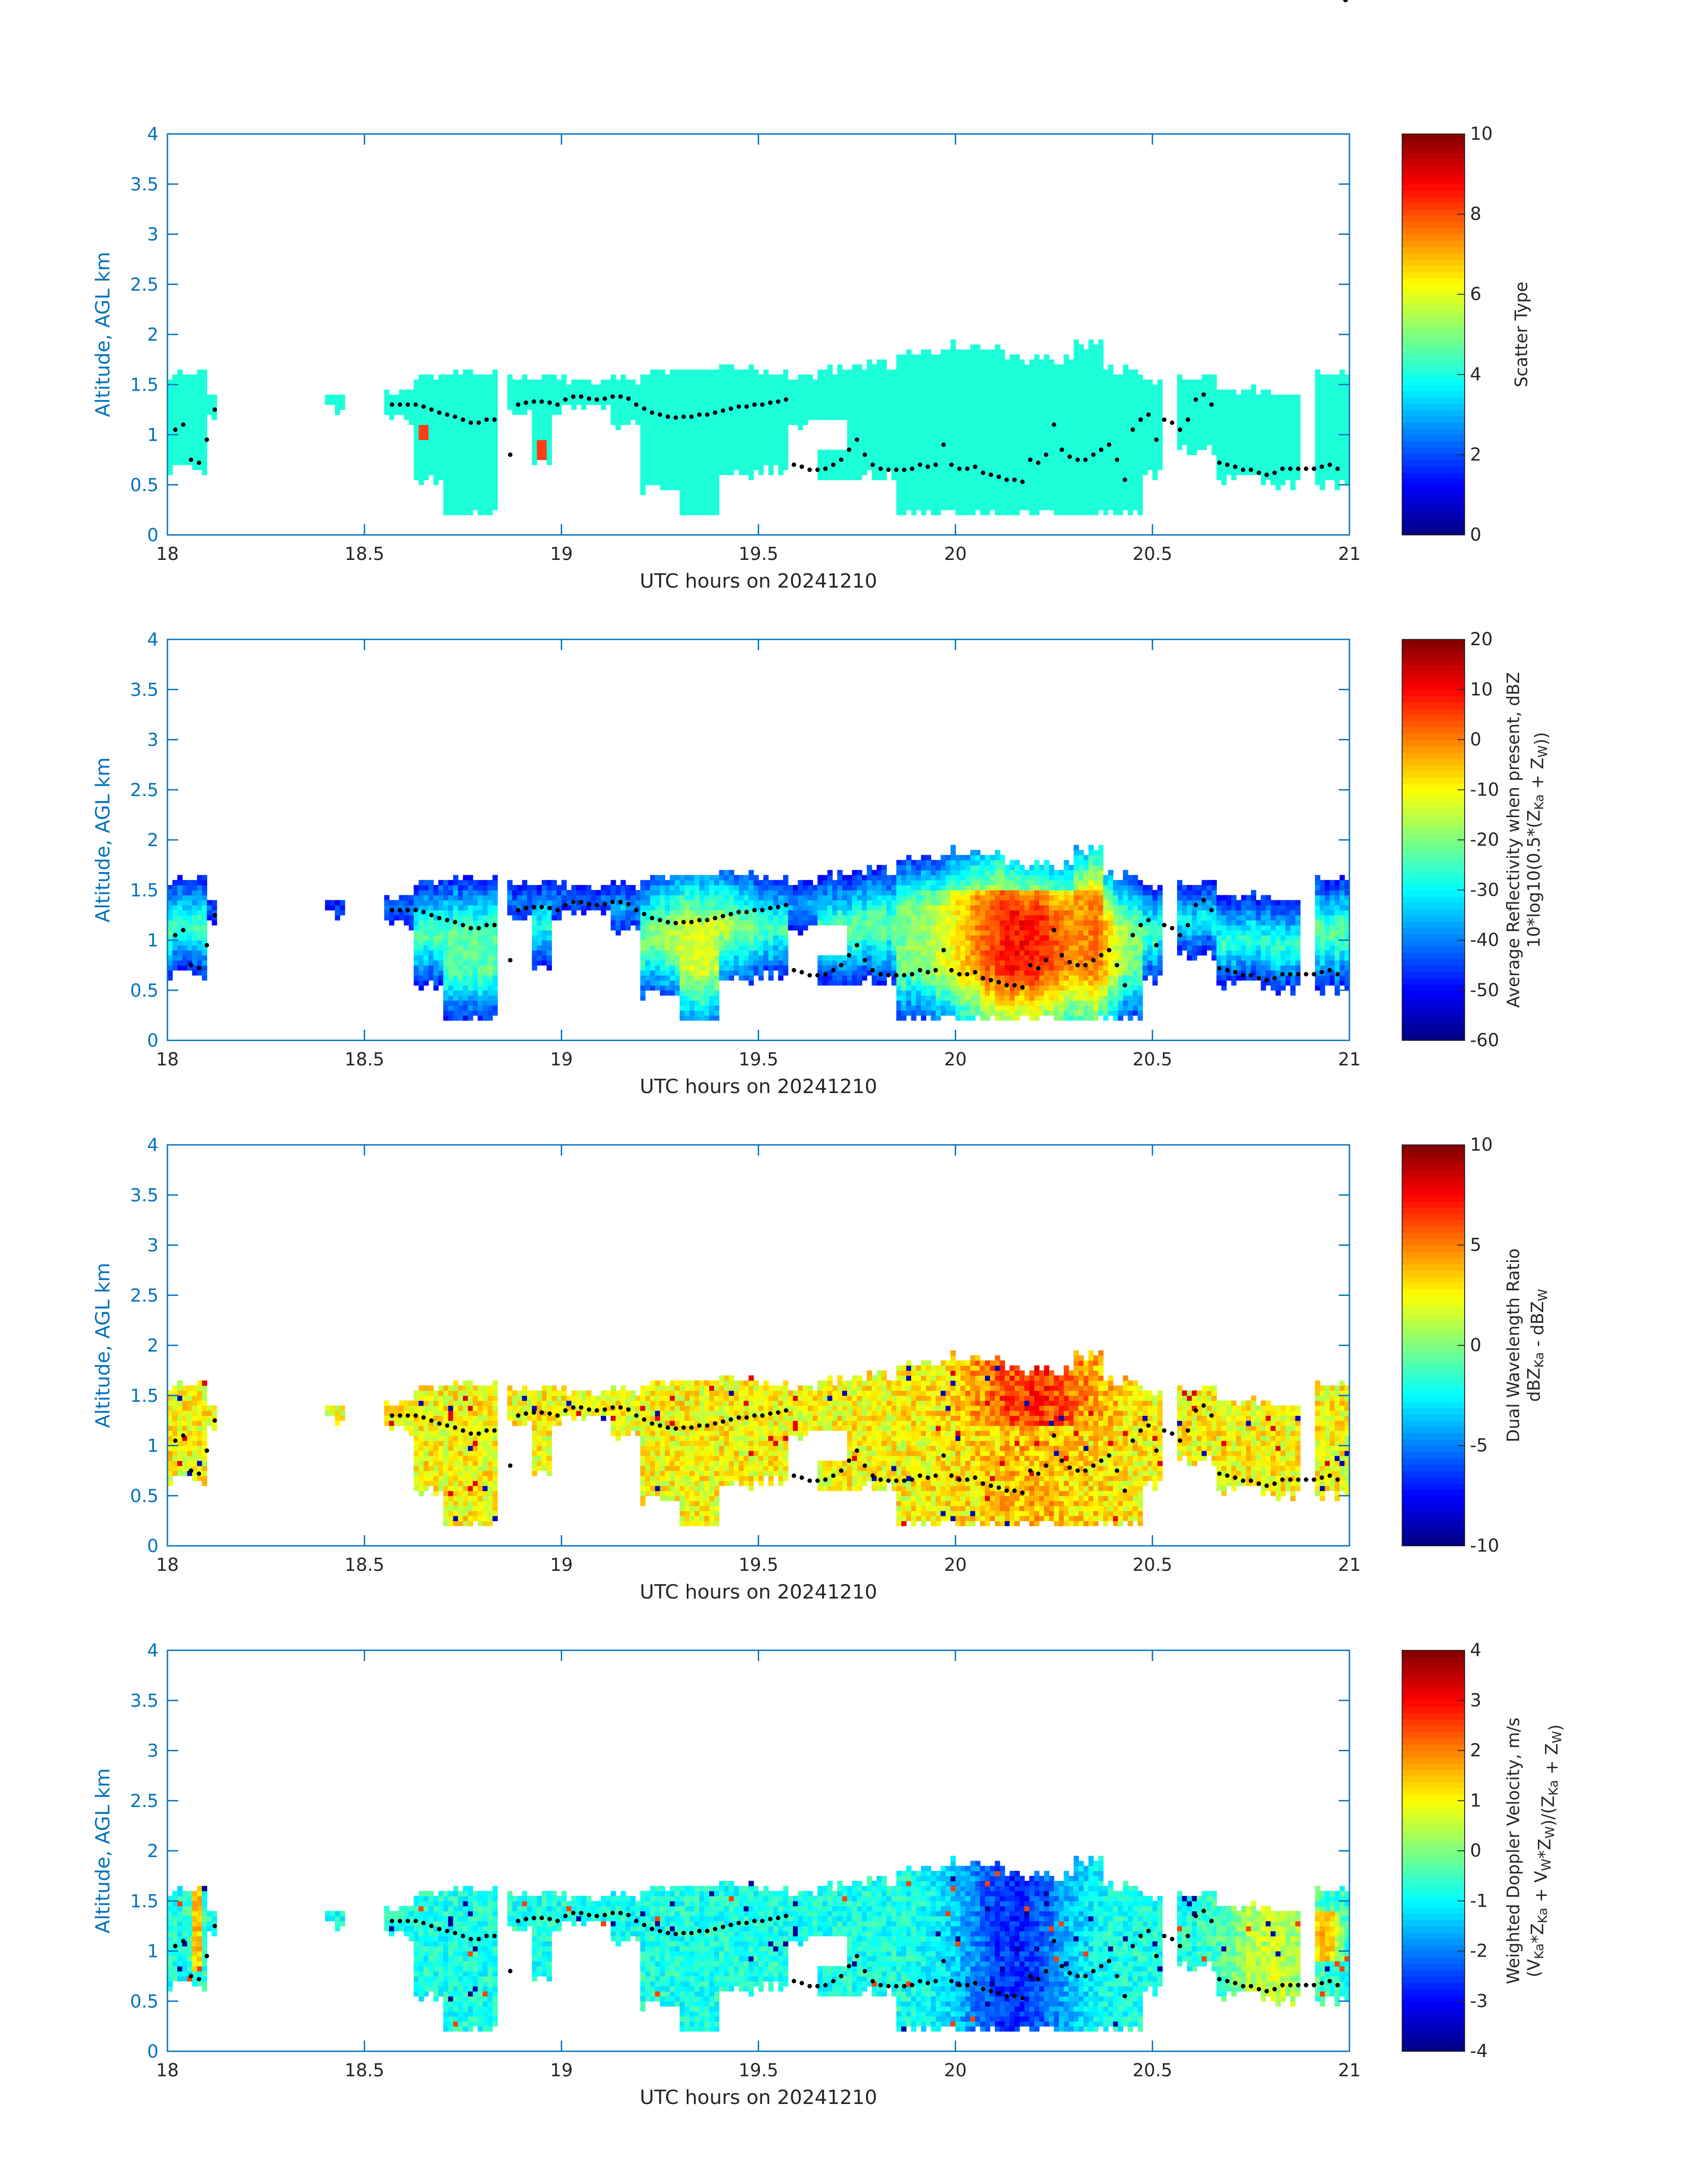 This screenshot has height=2179, width=1708. What do you see at coordinates (144, 184) in the screenshot?
I see `y-tick-label: 3.5` at bounding box center [144, 184].